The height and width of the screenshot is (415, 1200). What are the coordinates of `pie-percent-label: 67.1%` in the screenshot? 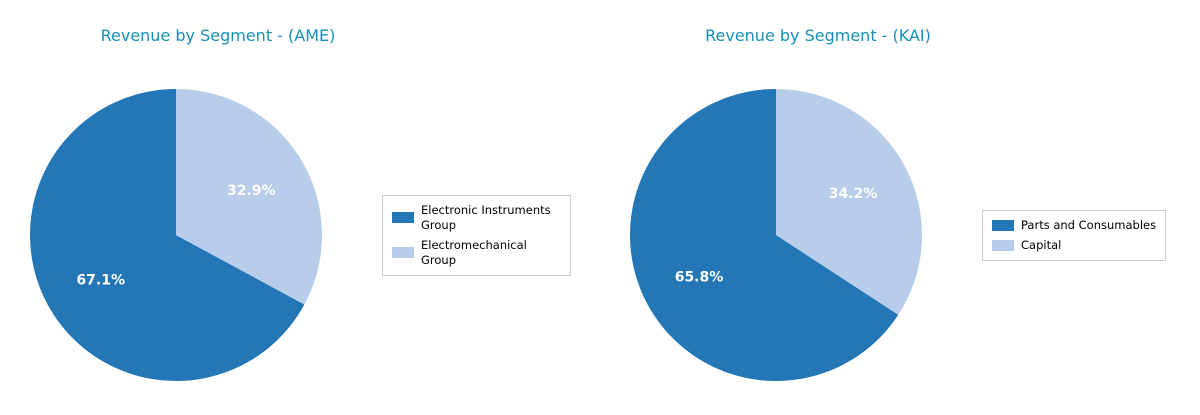 It's located at (100, 281).